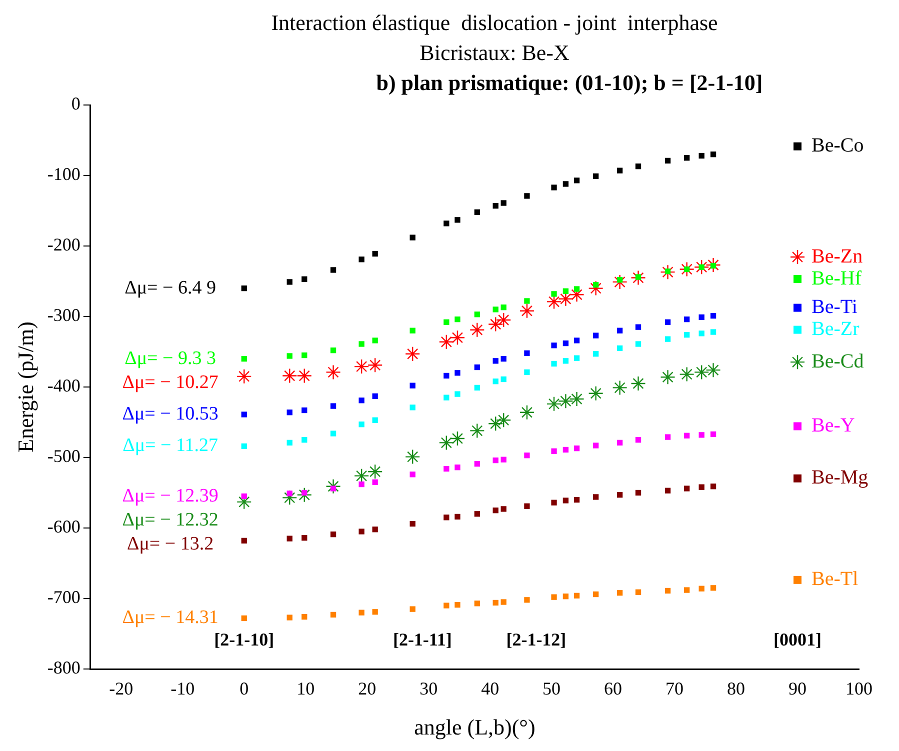  I want to click on x-tick-label: 50, so click(551, 688).